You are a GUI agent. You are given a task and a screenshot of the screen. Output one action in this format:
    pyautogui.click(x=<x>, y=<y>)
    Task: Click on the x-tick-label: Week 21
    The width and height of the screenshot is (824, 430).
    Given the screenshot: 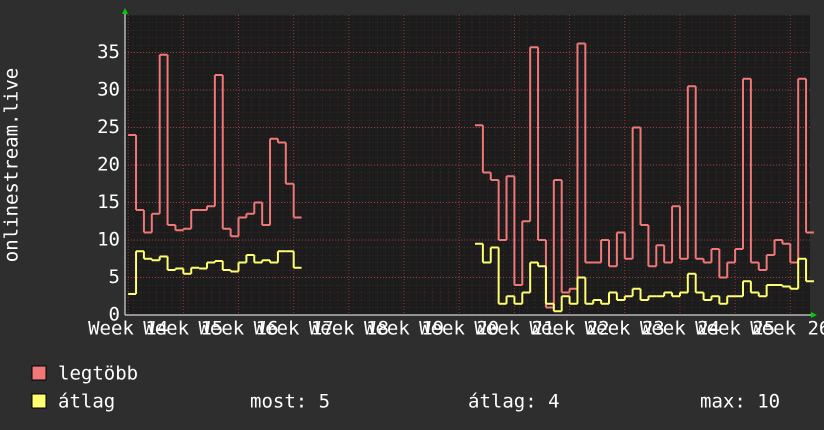 What is the action you would take?
    pyautogui.click(x=514, y=329)
    